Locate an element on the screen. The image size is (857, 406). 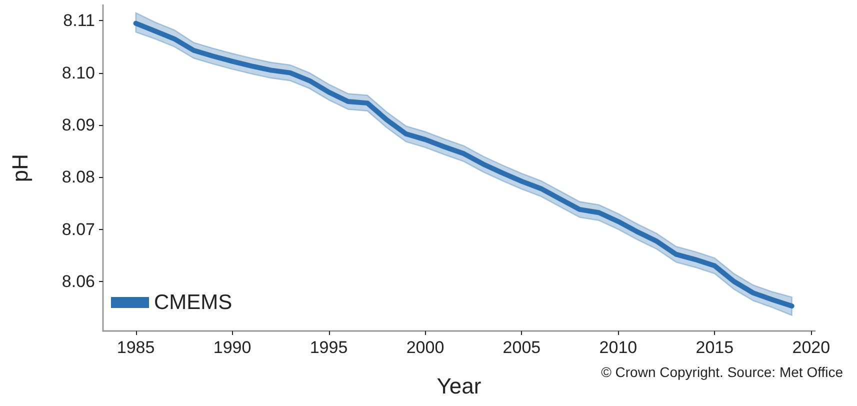
x-tick-label: 2015 is located at coordinates (715, 347).